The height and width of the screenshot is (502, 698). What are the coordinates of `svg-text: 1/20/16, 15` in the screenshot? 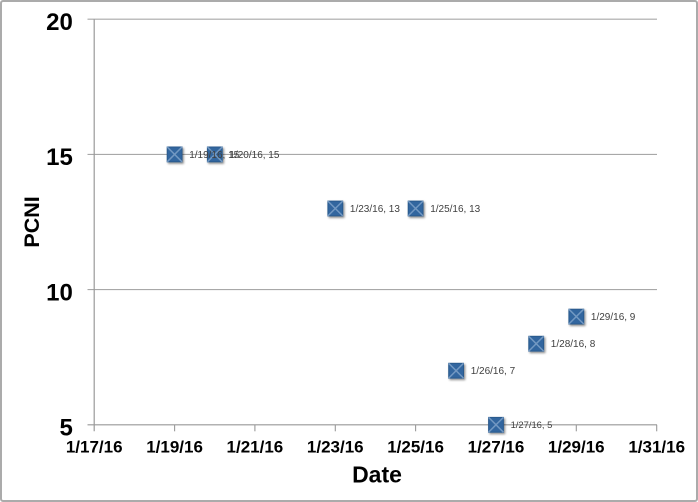 It's located at (254, 155).